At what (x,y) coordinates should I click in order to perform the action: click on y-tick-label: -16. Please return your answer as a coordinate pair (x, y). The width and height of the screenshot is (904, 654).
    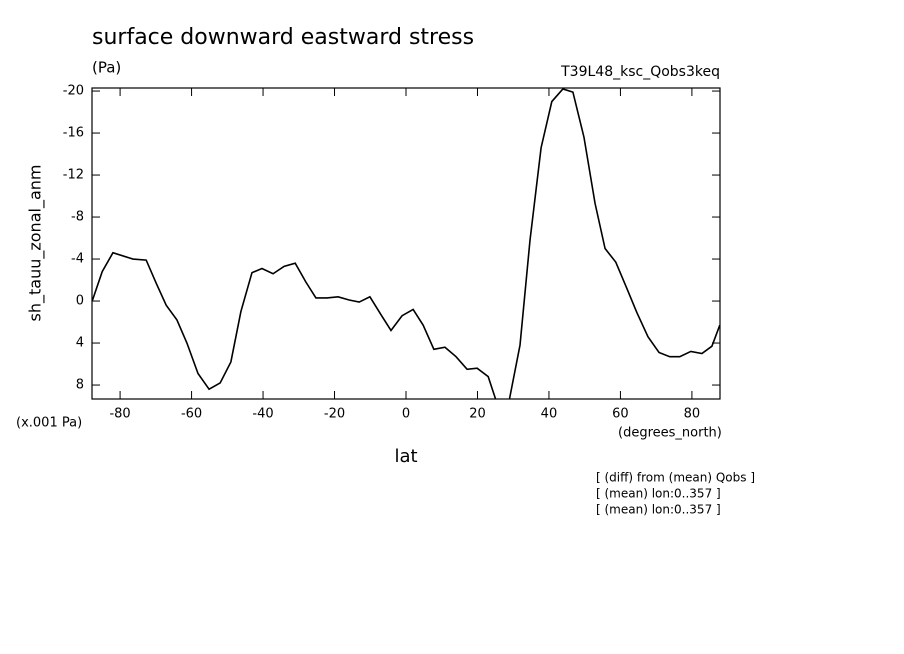
    Looking at the image, I should click on (73, 133).